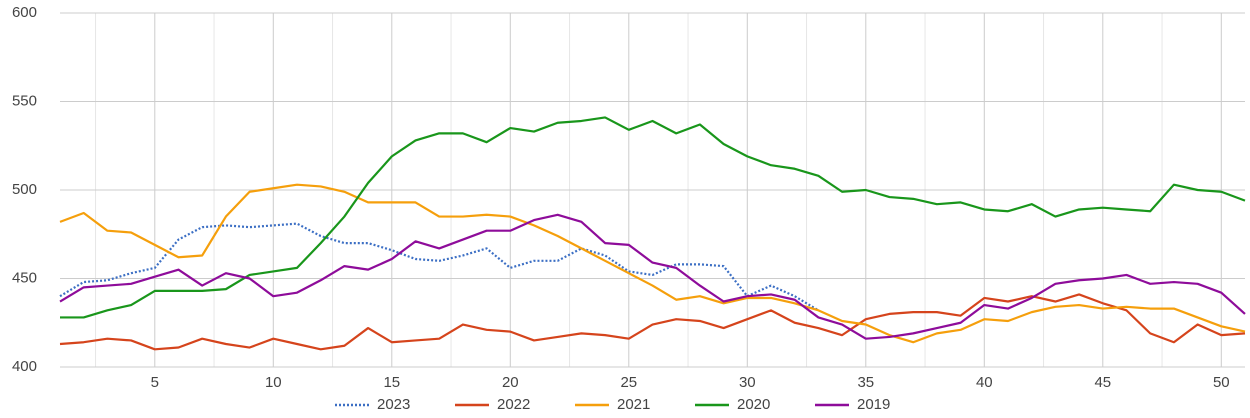 This screenshot has width=1250, height=418. What do you see at coordinates (747, 382) in the screenshot?
I see `x-tick-label: 30` at bounding box center [747, 382].